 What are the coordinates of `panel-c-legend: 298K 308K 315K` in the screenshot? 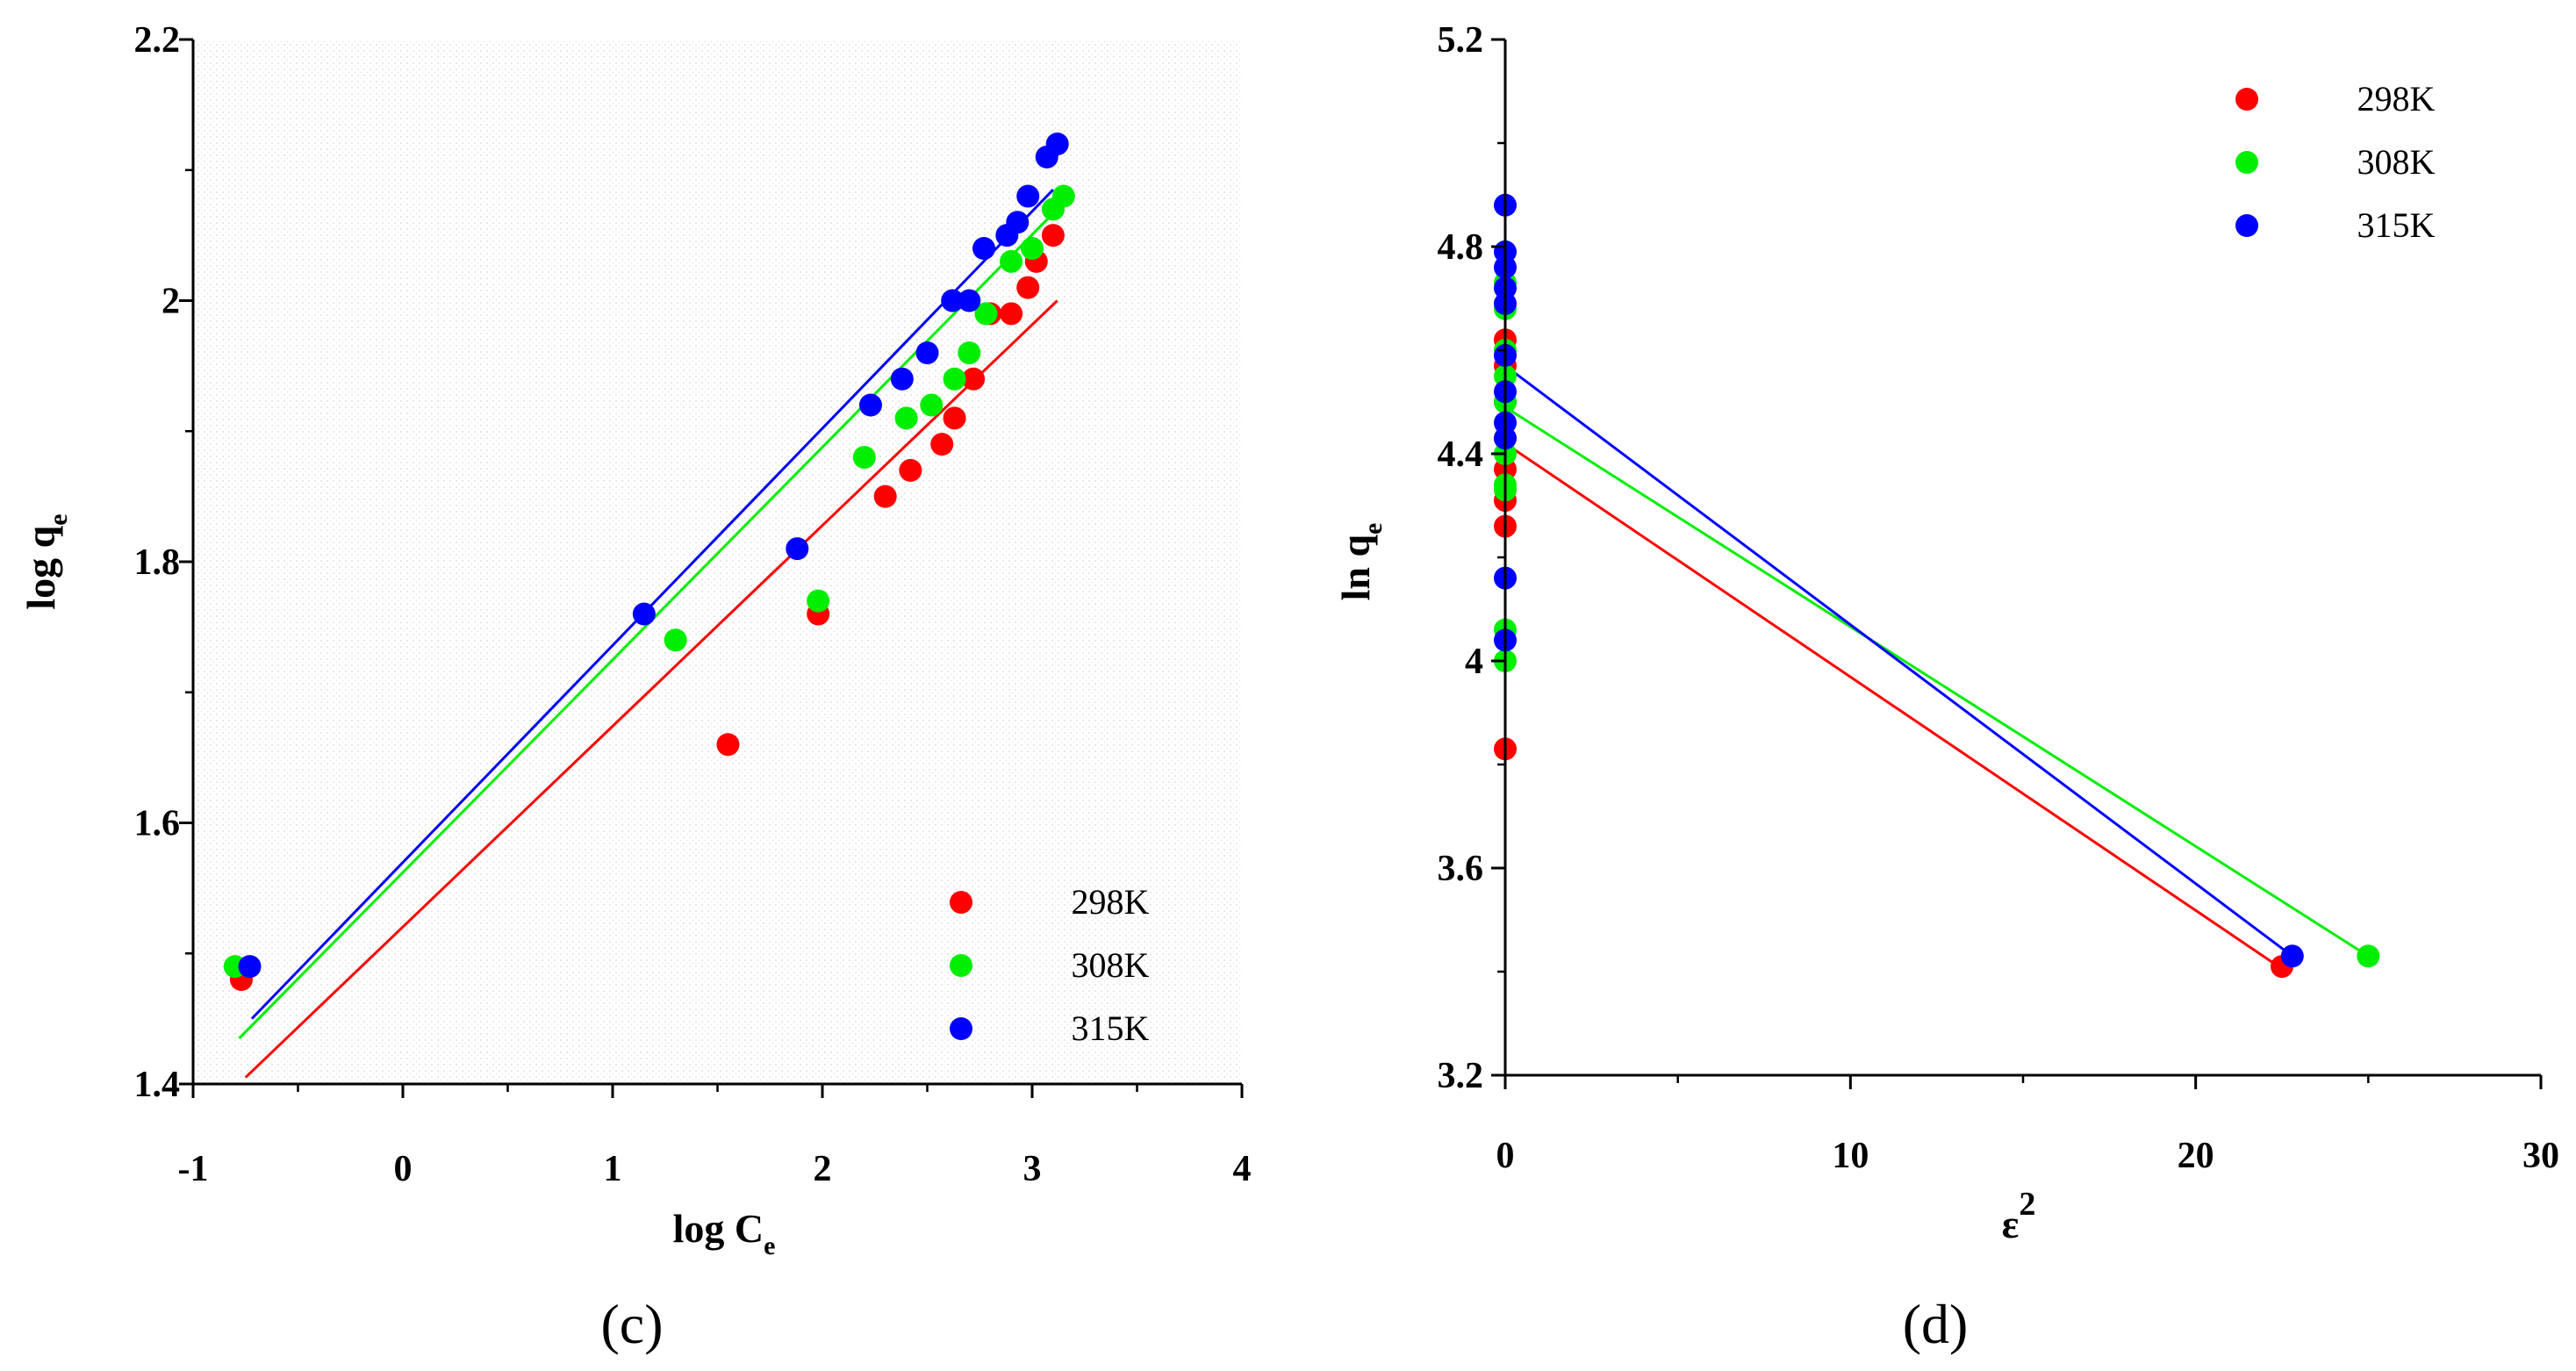 It's located at (1050, 965).